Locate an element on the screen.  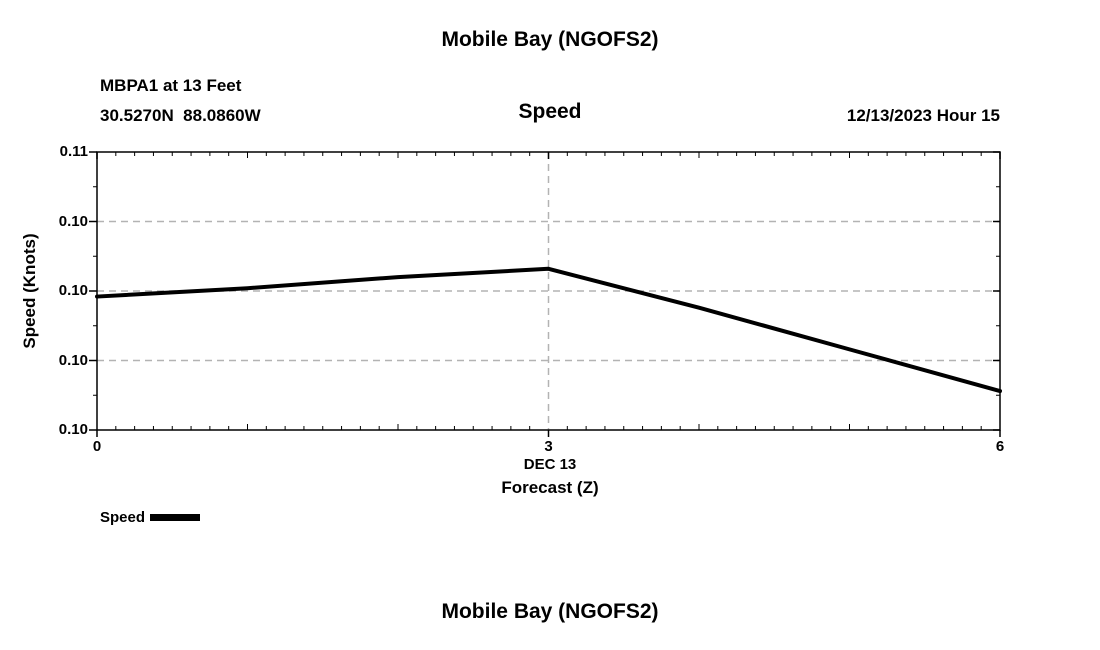
y-axis-label: Speed (Knots) is located at coordinates (29, 291).